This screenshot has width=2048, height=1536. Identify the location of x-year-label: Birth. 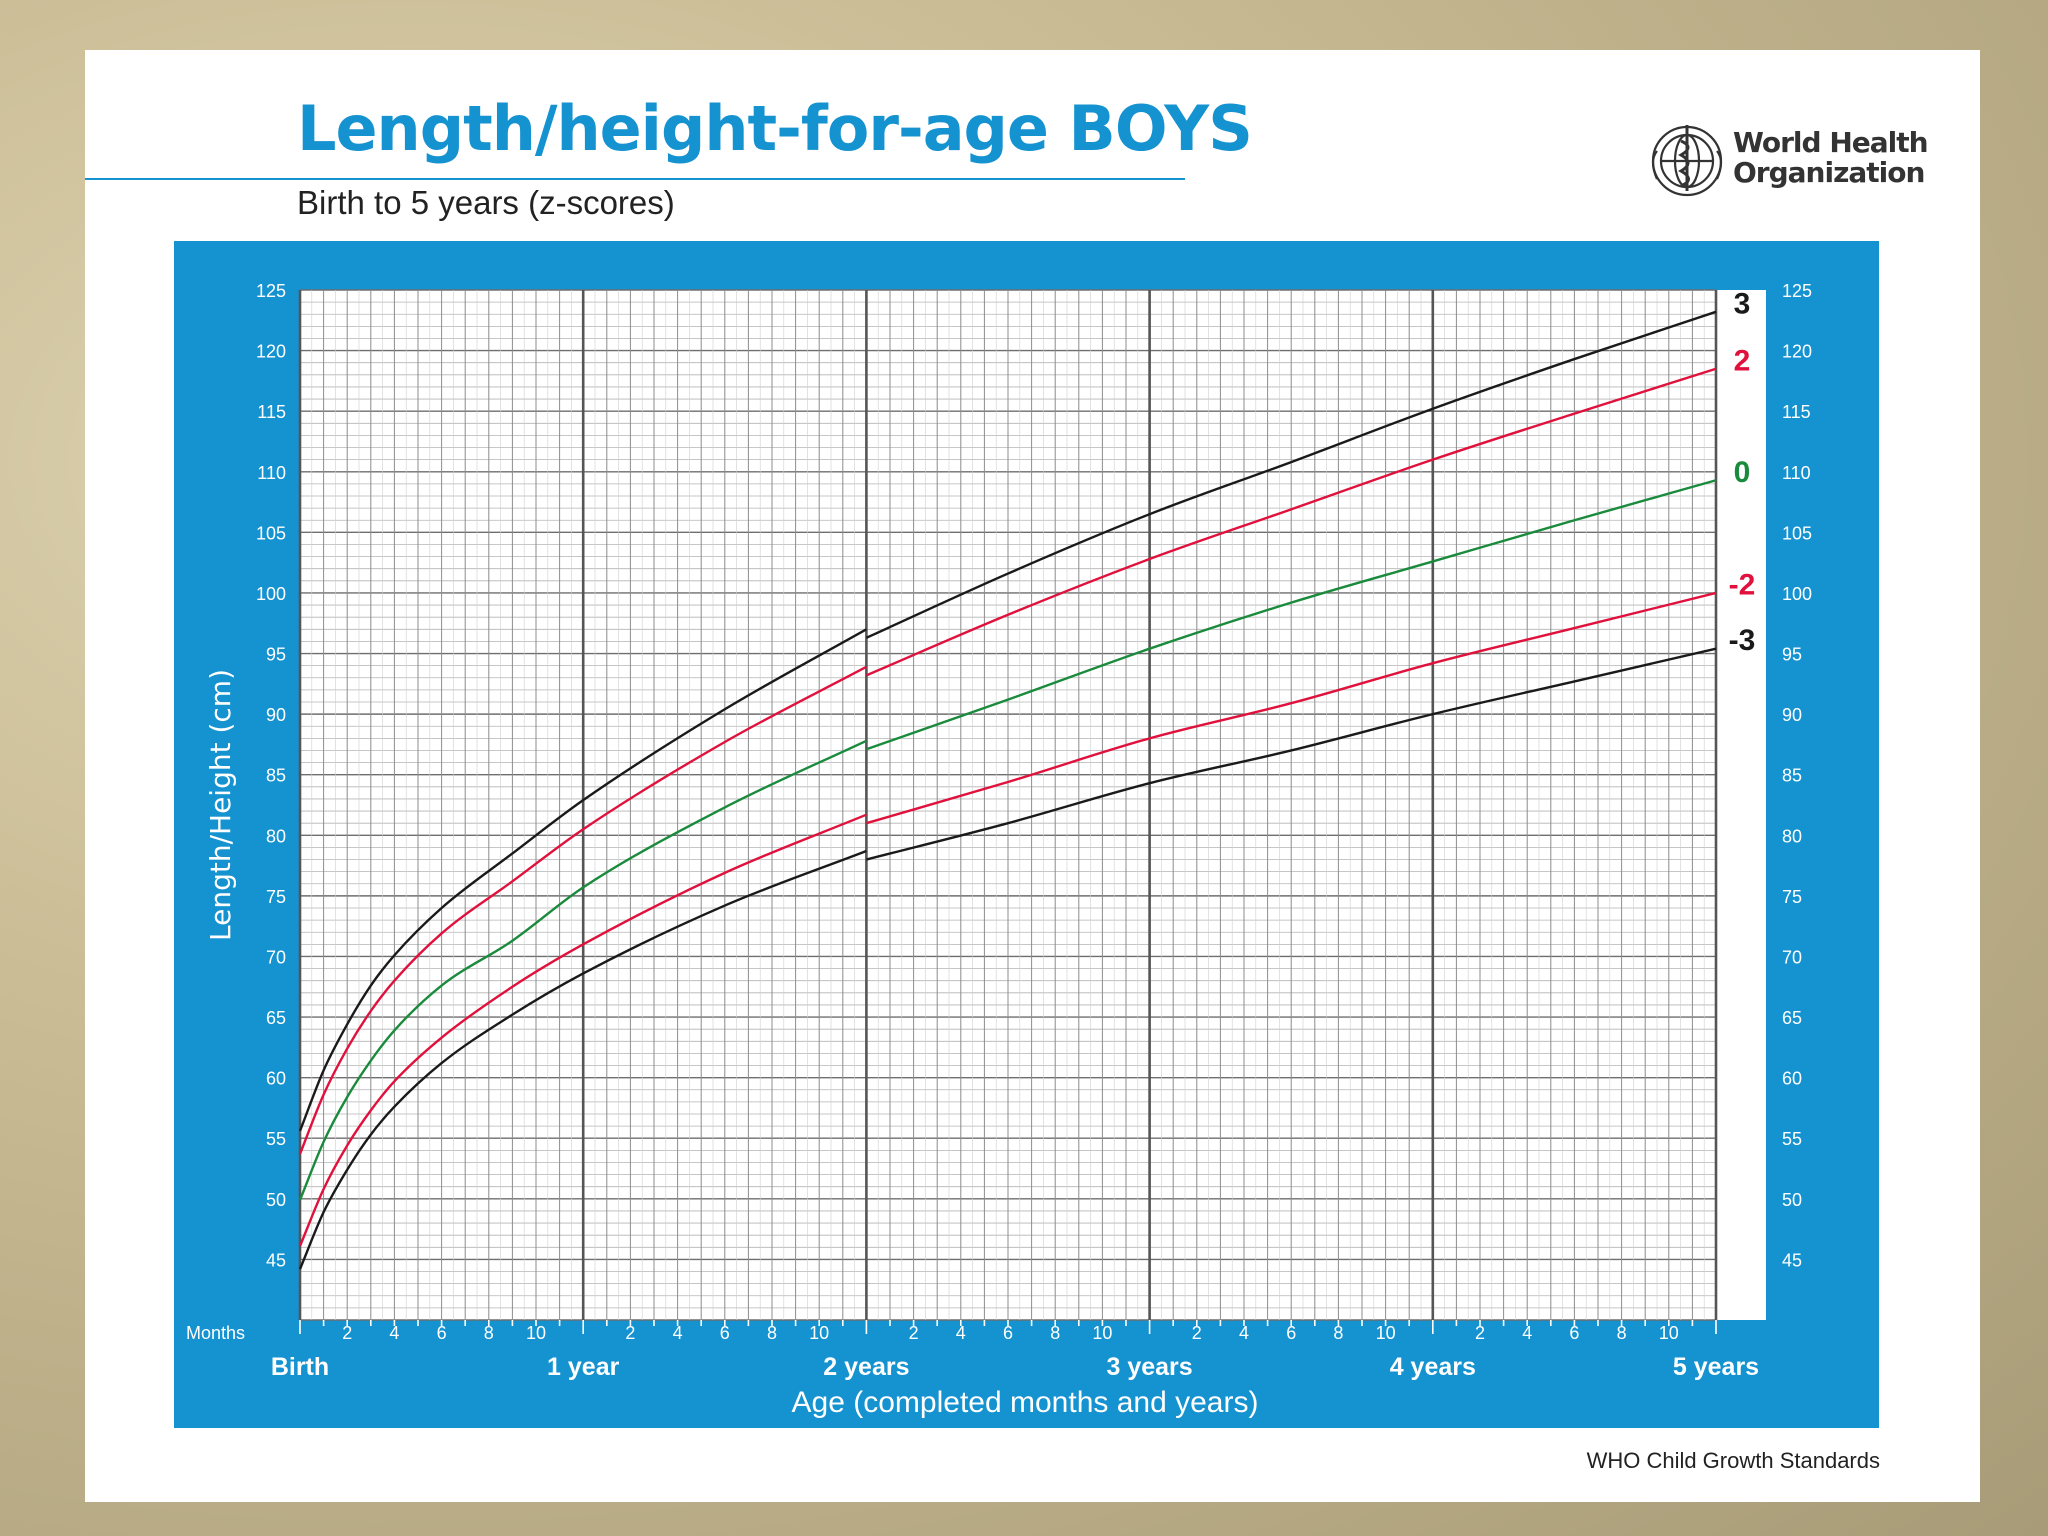
(300, 1367).